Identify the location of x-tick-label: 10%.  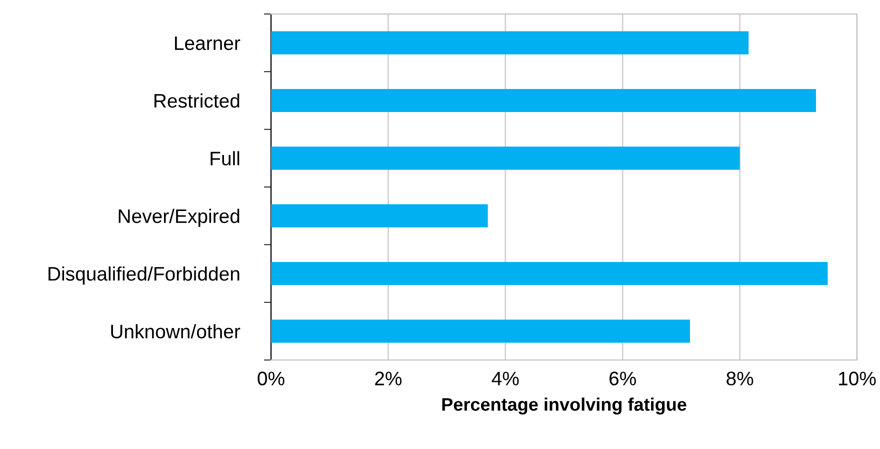
(857, 379).